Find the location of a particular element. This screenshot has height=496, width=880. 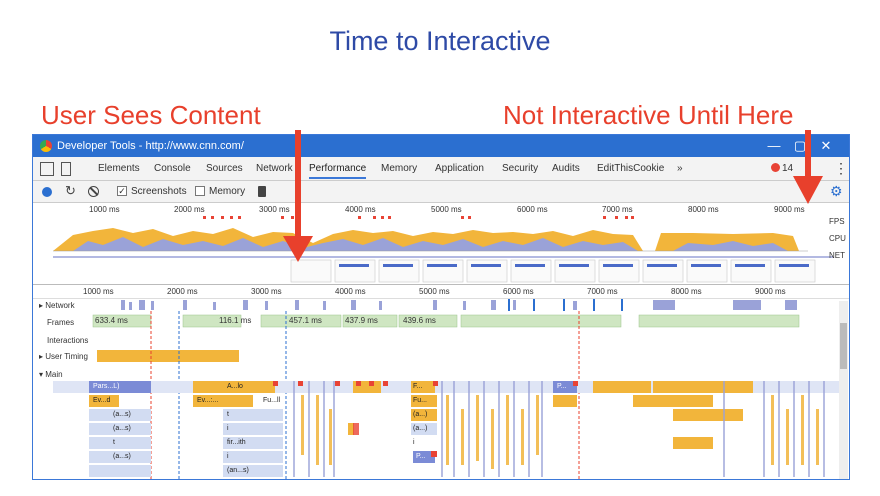

error-icon is located at coordinates (775, 167).